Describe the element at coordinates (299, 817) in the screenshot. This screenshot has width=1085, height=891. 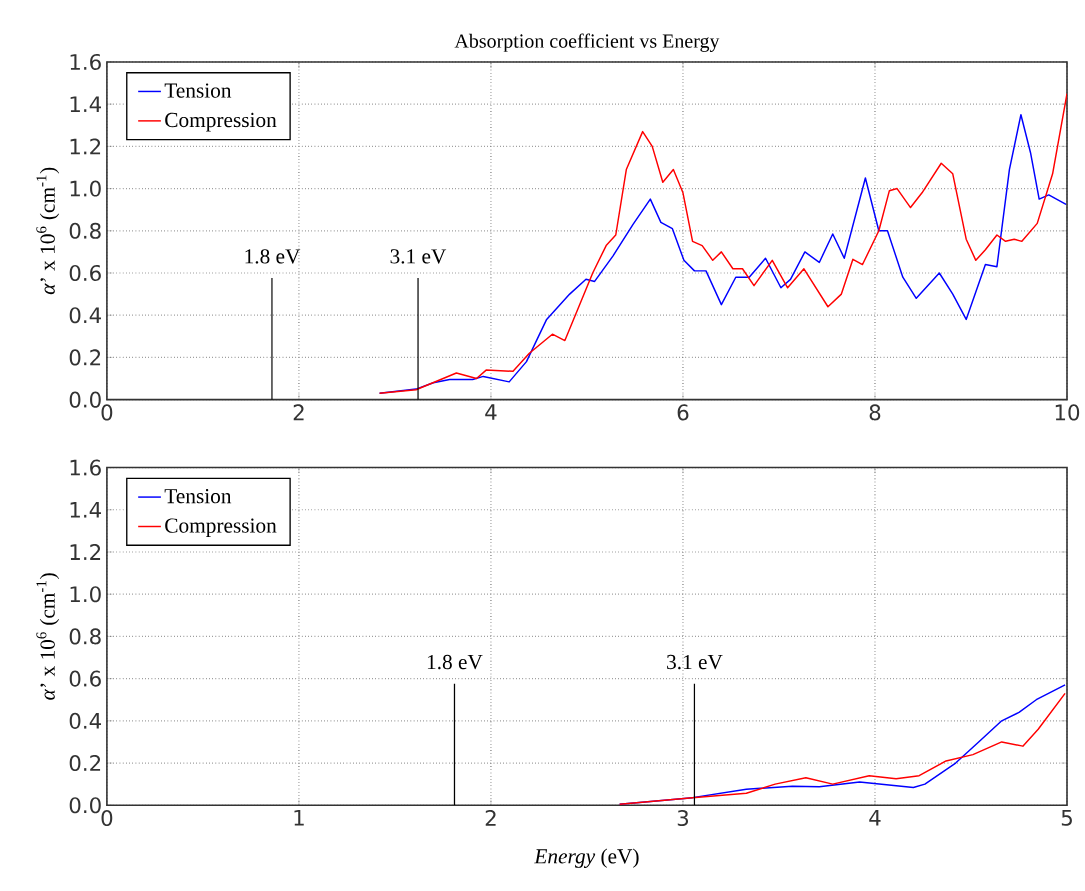
I see `x-tick-label: 1` at that location.